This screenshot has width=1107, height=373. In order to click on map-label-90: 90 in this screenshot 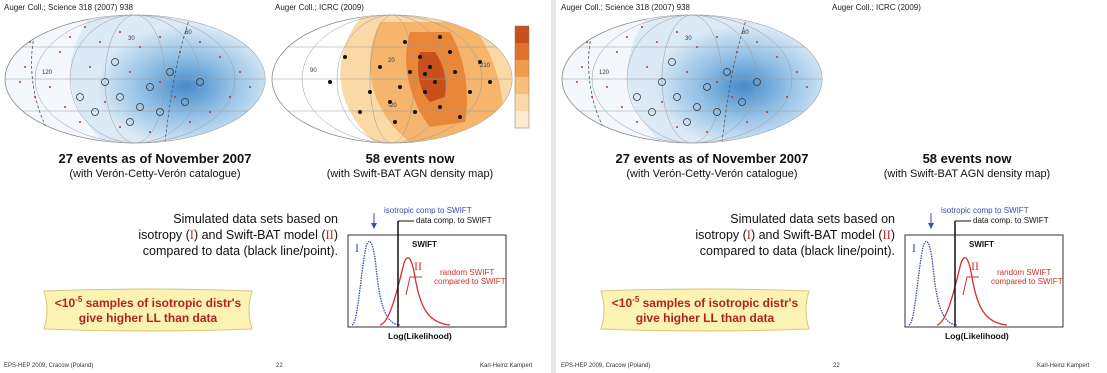, I will do `click(313, 71)`.